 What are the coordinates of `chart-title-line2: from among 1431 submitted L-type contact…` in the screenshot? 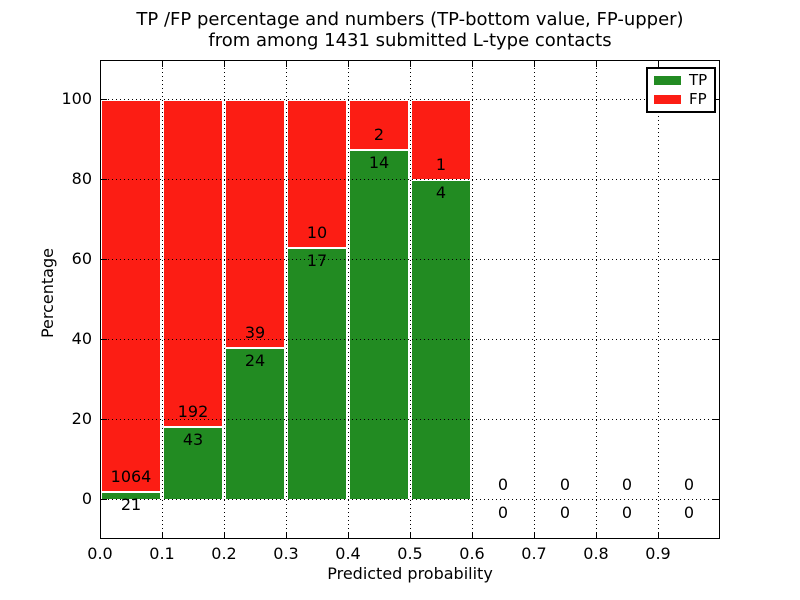 It's located at (410, 40).